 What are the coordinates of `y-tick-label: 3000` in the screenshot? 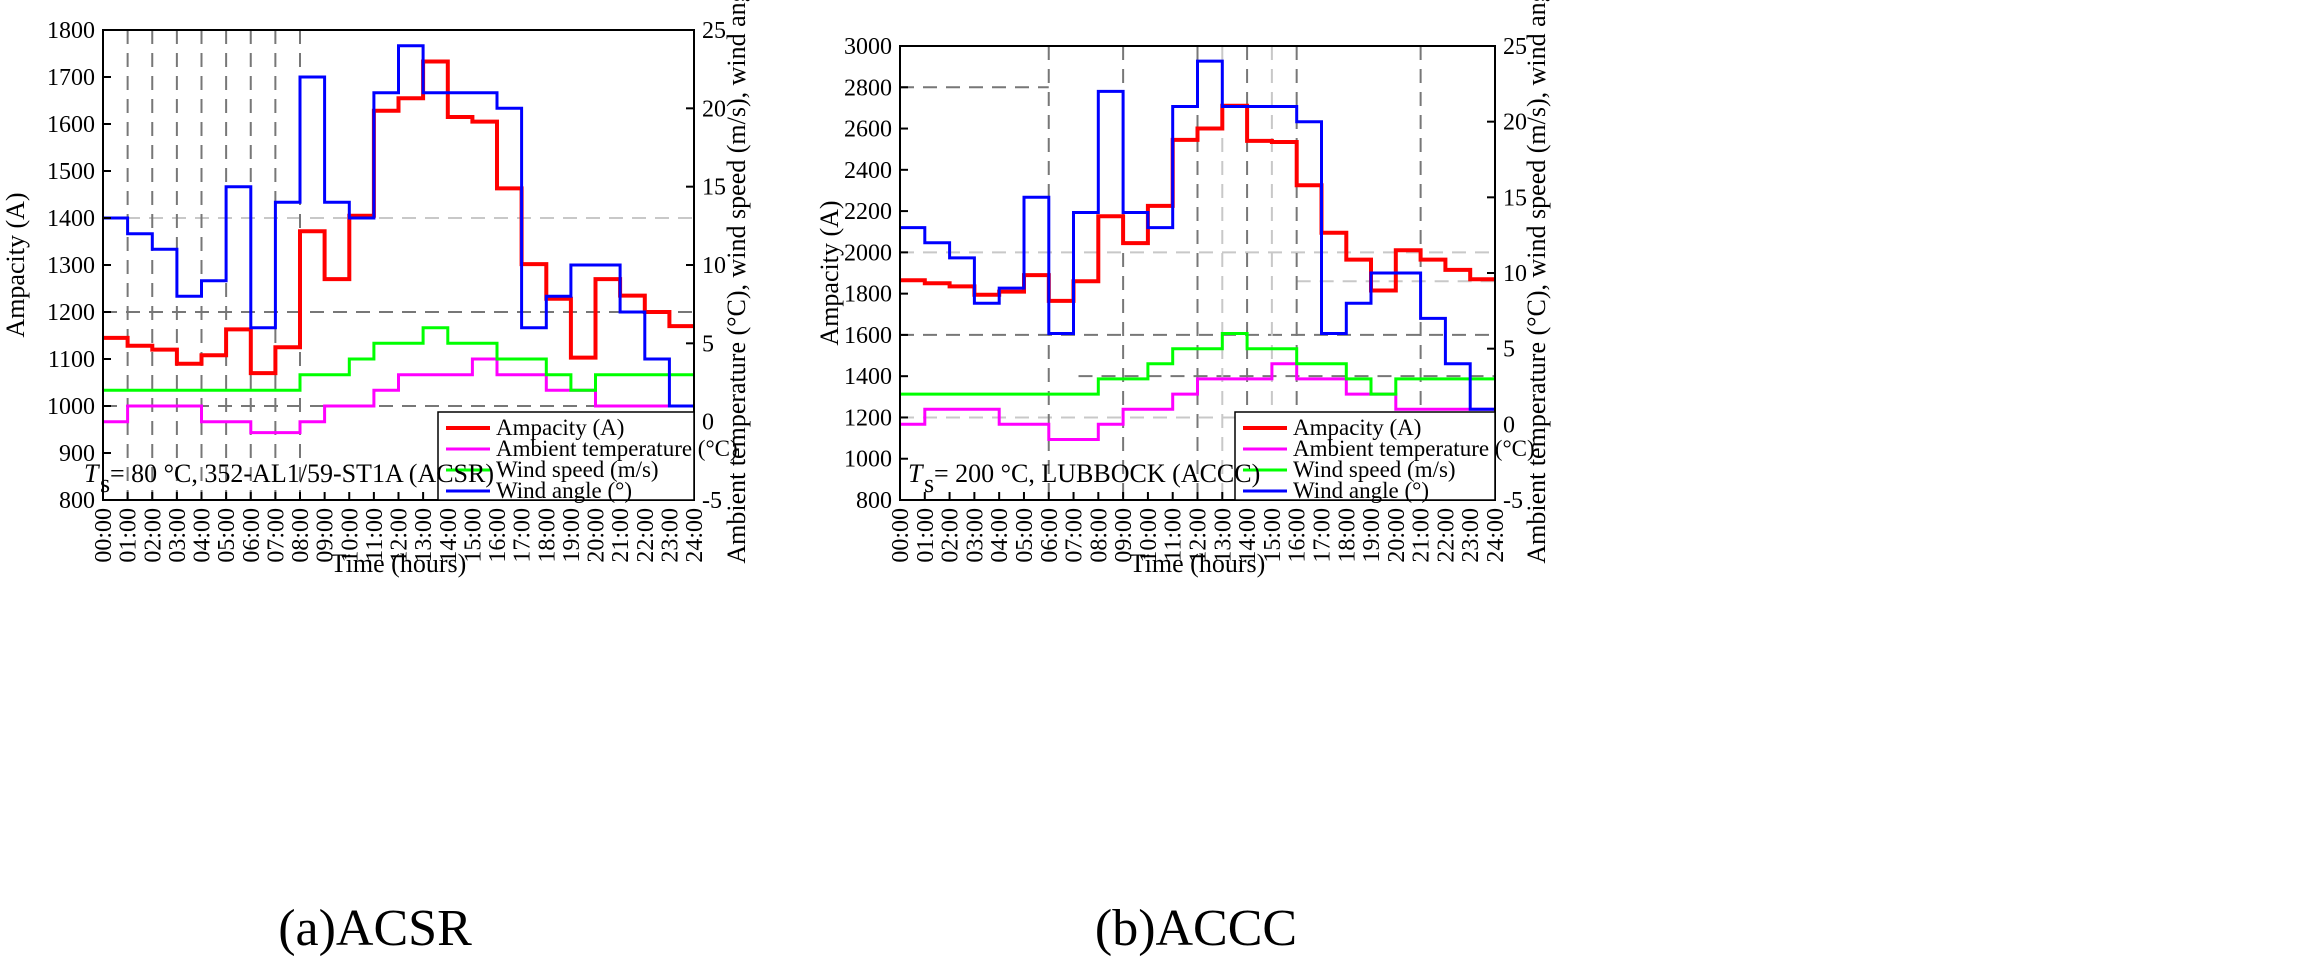 It's located at (868, 47).